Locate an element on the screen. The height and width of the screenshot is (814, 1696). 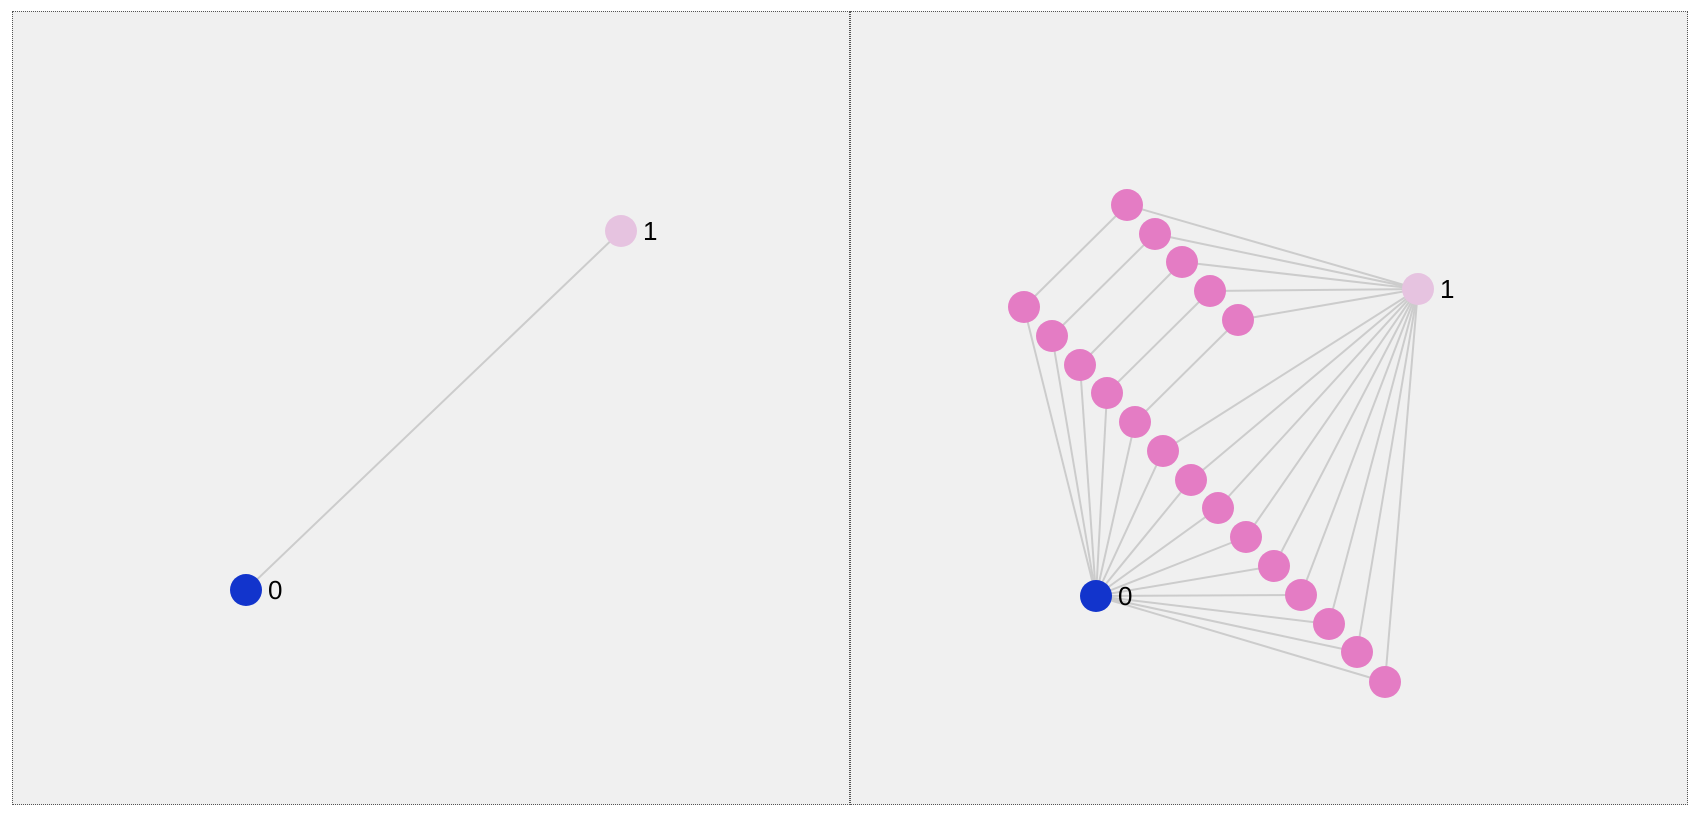
edge-b4-n0 is located at coordinates (1101, 494).